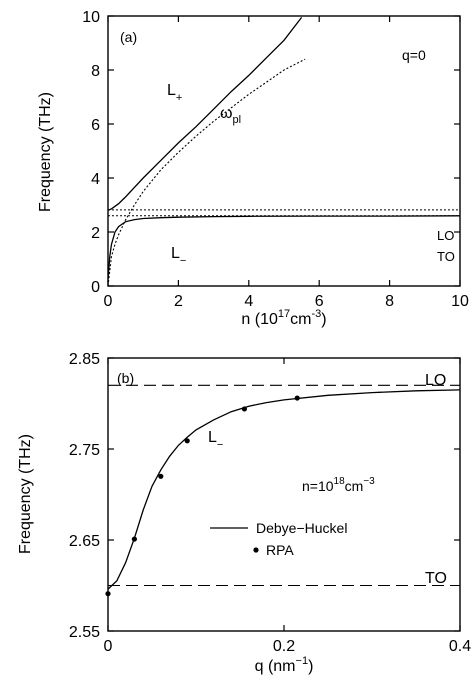  Describe the element at coordinates (45, 152) in the screenshot. I see `y-axis-label-a: Frequency (THz)` at that location.